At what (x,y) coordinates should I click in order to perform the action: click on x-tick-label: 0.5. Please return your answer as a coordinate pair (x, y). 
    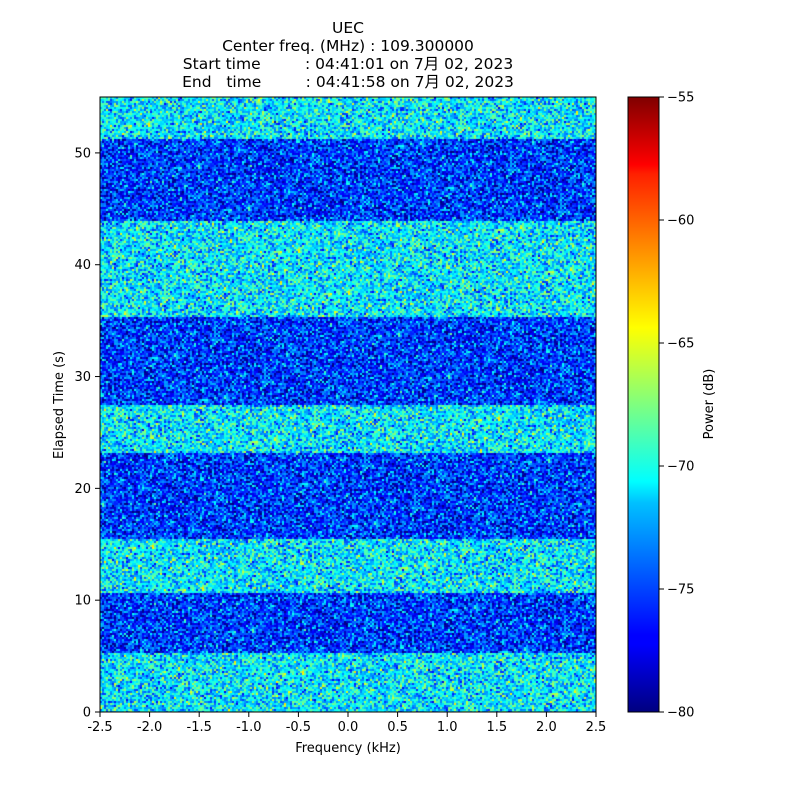
    Looking at the image, I should click on (397, 727).